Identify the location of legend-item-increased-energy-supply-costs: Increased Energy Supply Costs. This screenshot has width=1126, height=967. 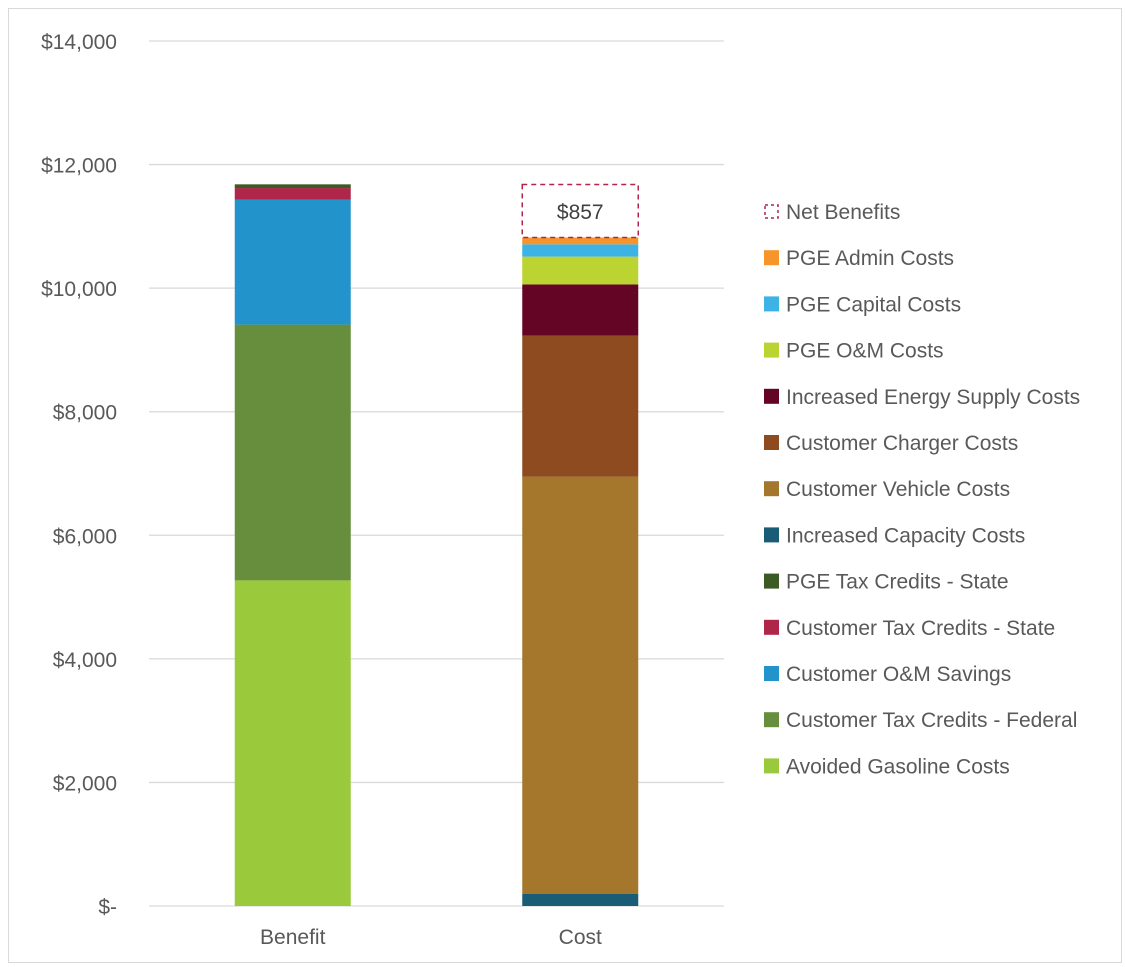
(922, 397).